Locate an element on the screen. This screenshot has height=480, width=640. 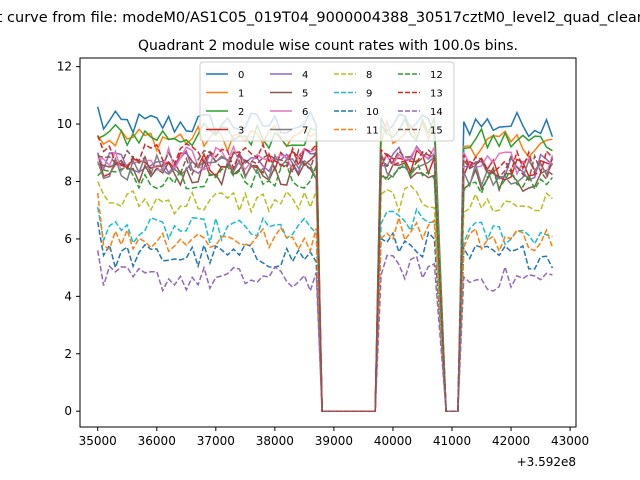
y-tick-label: 2 is located at coordinates (68, 354).